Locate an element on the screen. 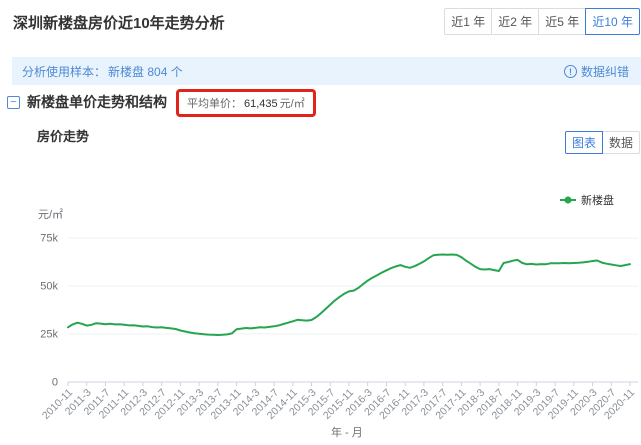 The image size is (641, 445). collapse-section-icon: − is located at coordinates (13, 102).